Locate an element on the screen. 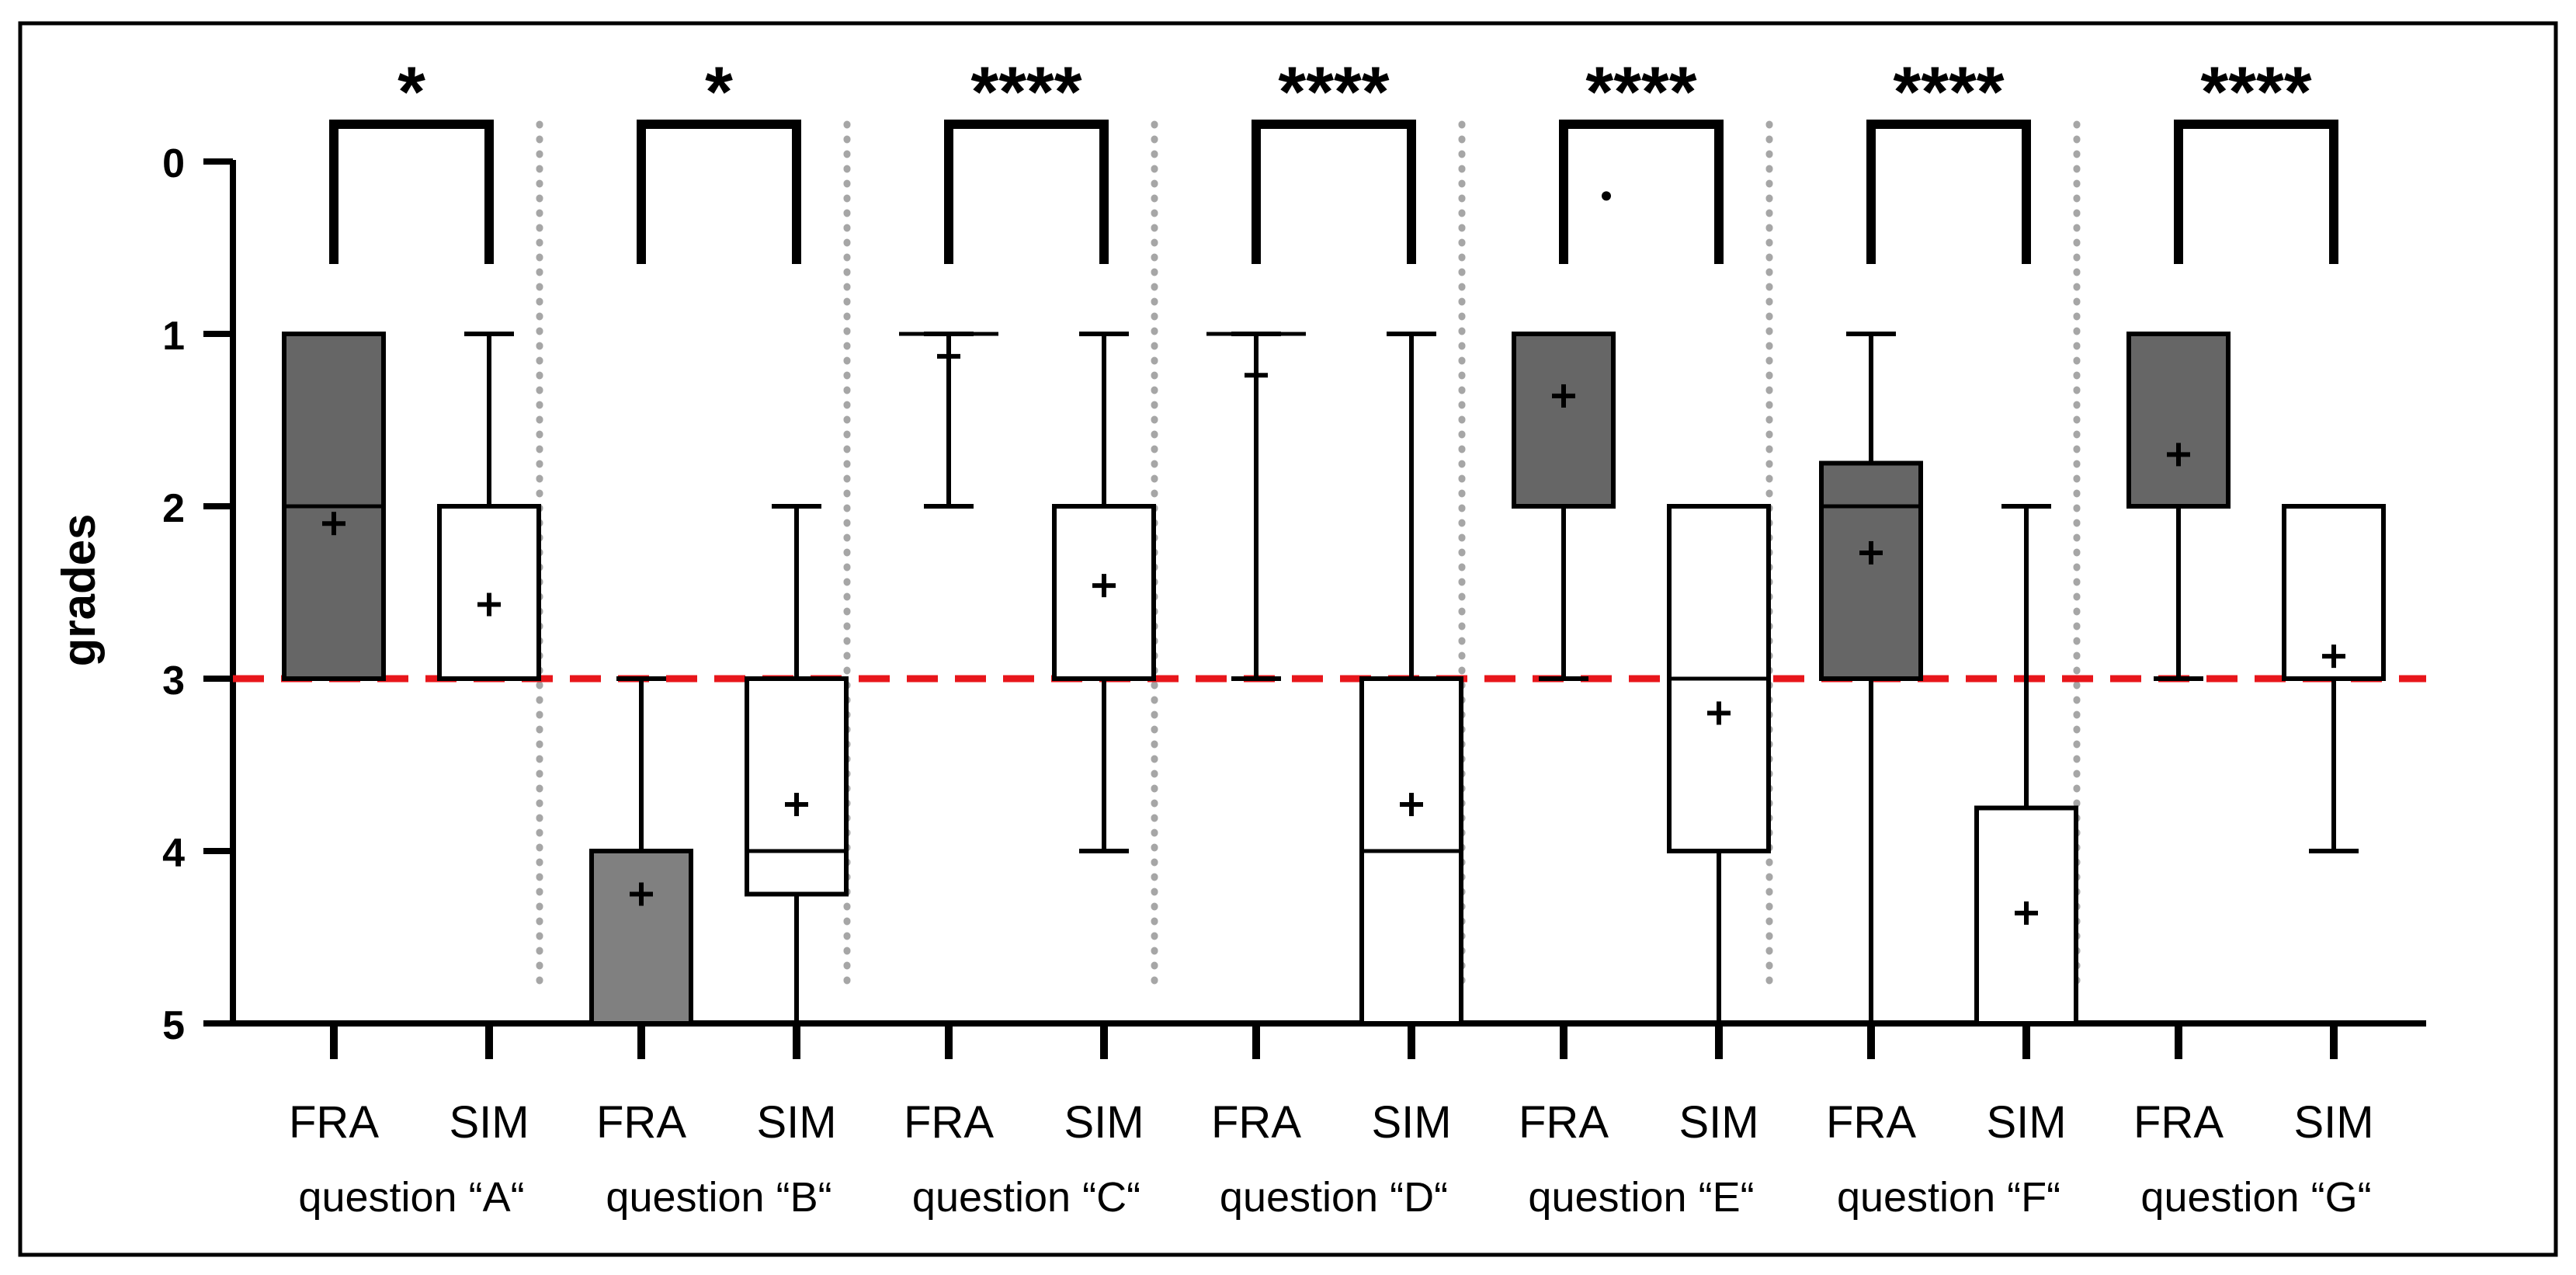  group-label: question “G“ is located at coordinates (2255, 1197).